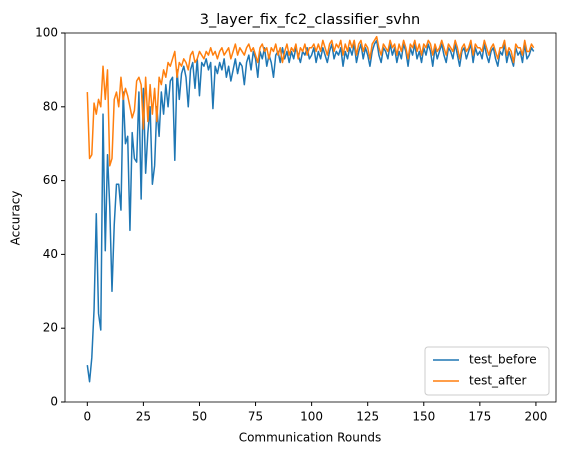  I want to click on y-tick-label: 80, so click(50, 106).